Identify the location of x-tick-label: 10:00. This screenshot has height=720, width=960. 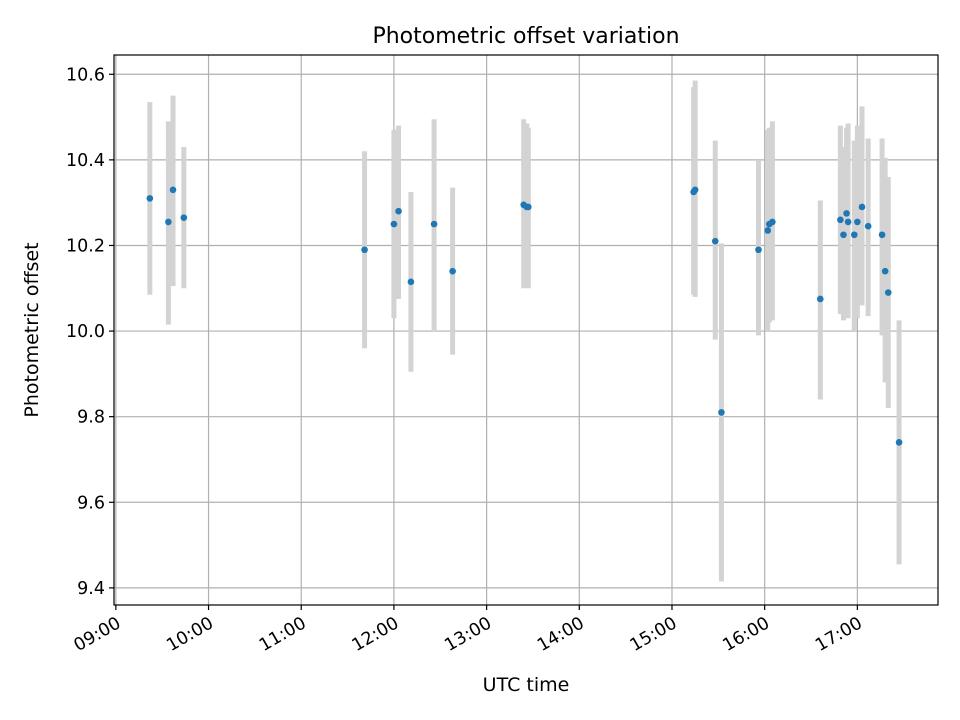
(190, 634).